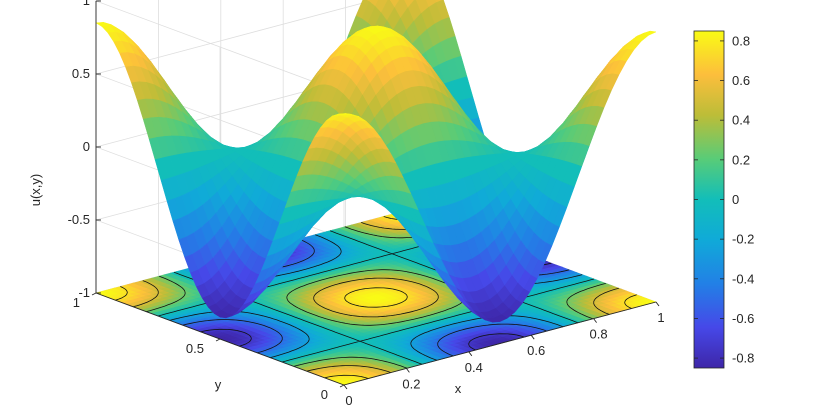  Describe the element at coordinates (35, 190) in the screenshot. I see `z-axis-label: u(x,y)` at that location.